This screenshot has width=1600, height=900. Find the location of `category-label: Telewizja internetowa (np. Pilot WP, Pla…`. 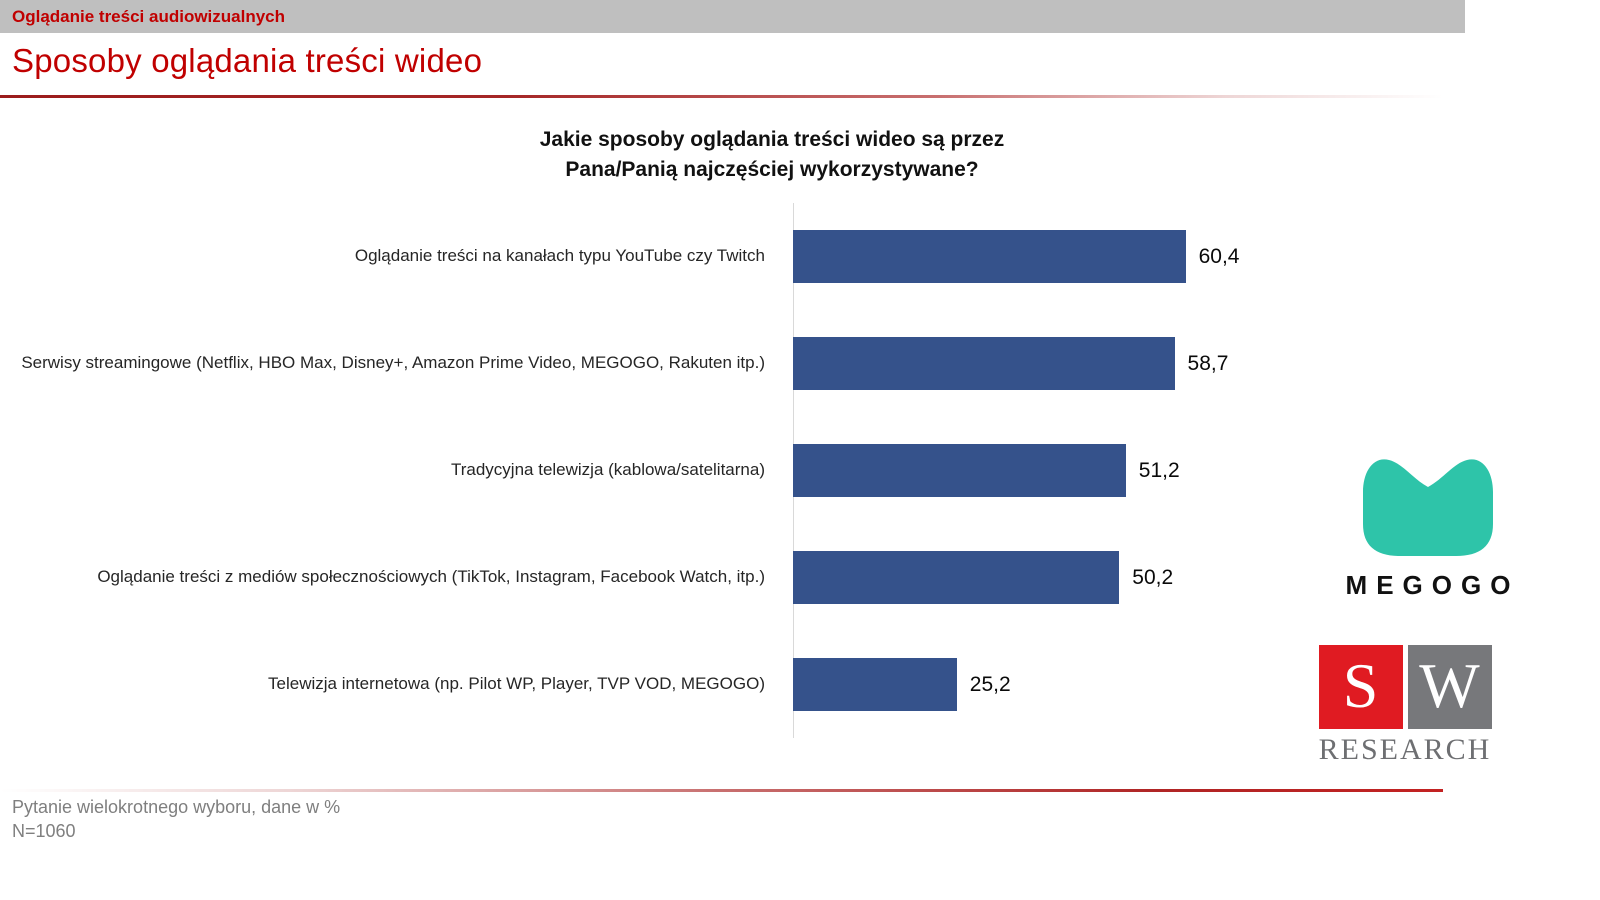

category-label: Telewizja internetowa (np. Pilot WP, Pla… is located at coordinates (516, 684).